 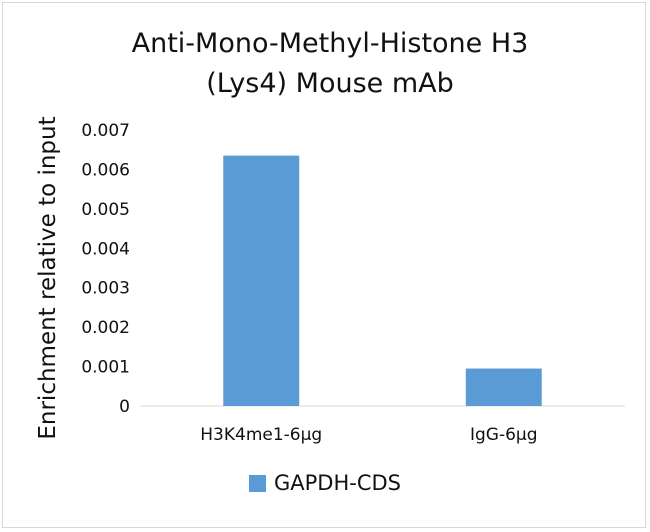 What do you see at coordinates (105, 289) in the screenshot?
I see `y-tick-label: 0.003` at bounding box center [105, 289].